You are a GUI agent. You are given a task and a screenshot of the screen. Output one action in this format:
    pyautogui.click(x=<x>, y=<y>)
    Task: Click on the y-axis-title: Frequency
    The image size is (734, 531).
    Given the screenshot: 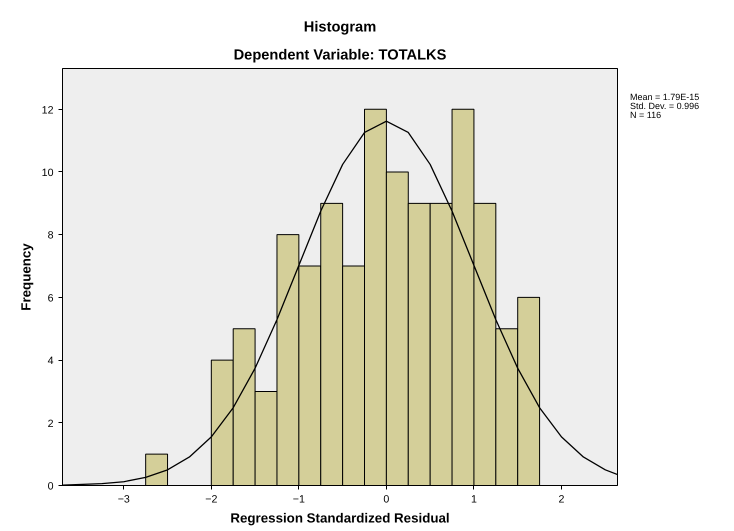 What is the action you would take?
    pyautogui.click(x=26, y=276)
    